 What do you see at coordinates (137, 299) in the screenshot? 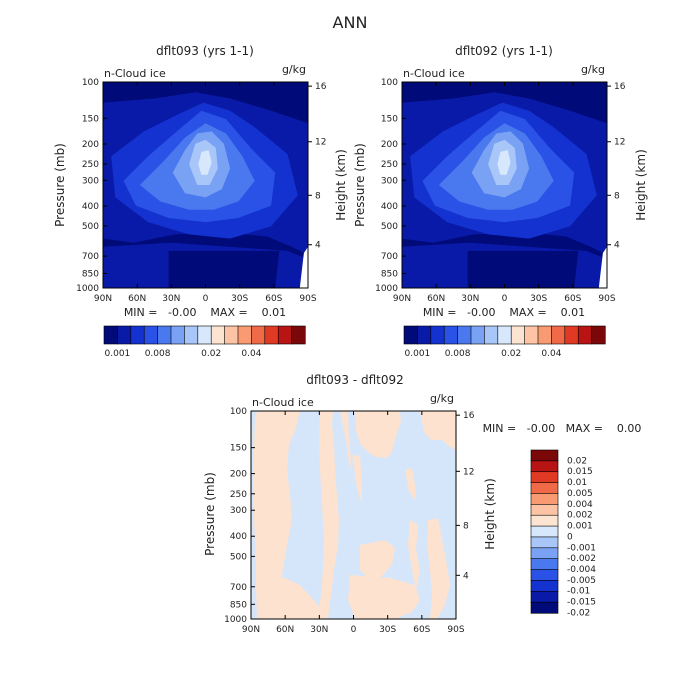
I see `x-tick-label: 60N` at bounding box center [137, 299].